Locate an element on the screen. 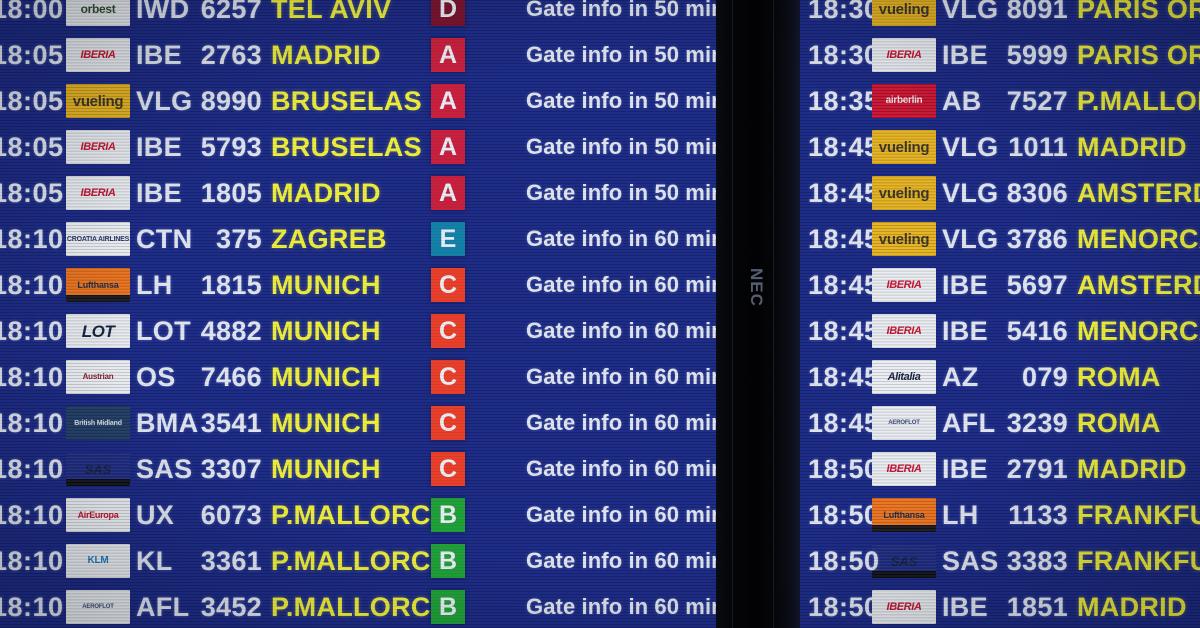 This screenshot has width=1200, height=628. departure-time: 18:30 is located at coordinates (844, 54).